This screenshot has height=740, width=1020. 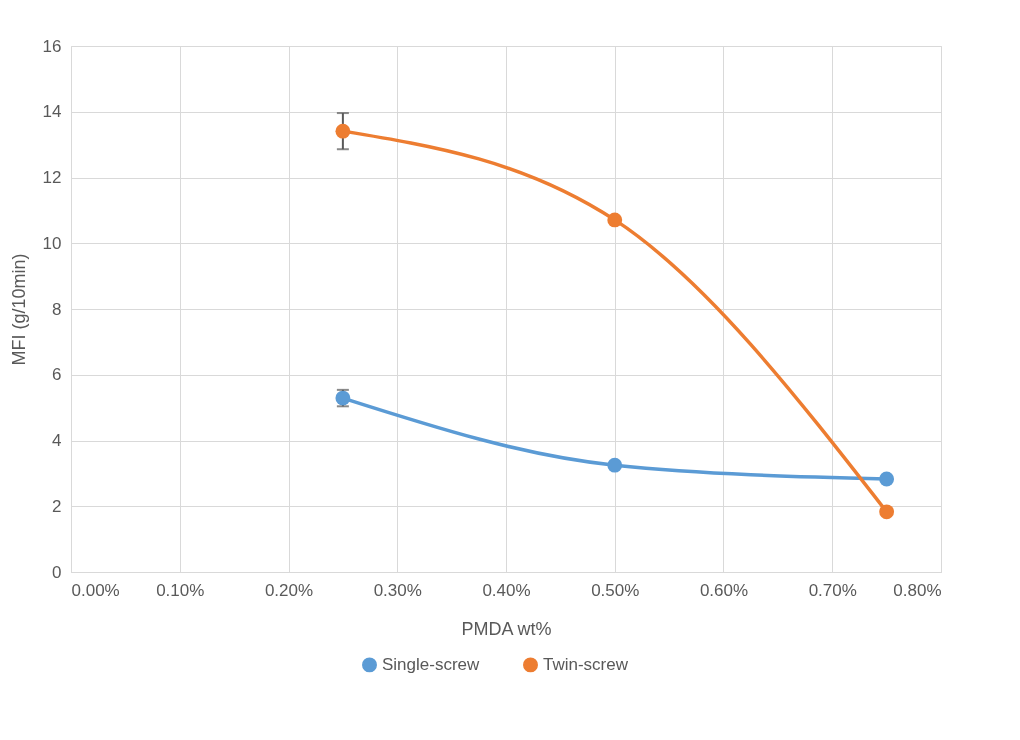 What do you see at coordinates (95, 590) in the screenshot?
I see `x-tick-label: 0.00%` at bounding box center [95, 590].